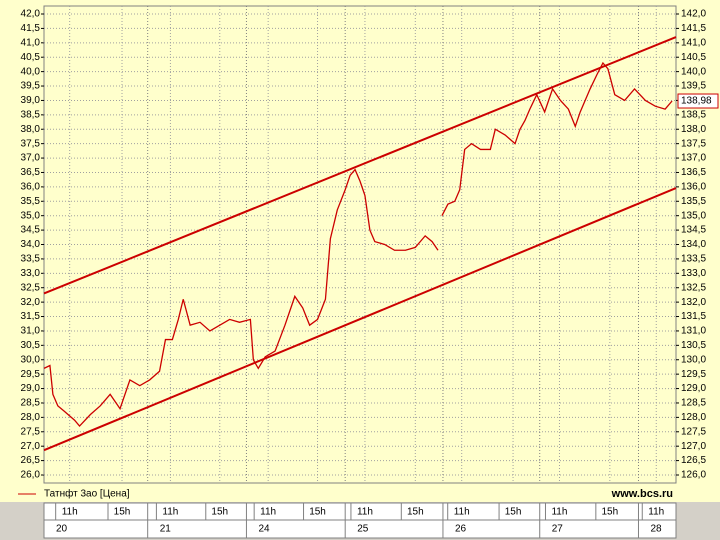  What do you see at coordinates (31, 114) in the screenshot?
I see `y-tick-label: 38,5` at bounding box center [31, 114].